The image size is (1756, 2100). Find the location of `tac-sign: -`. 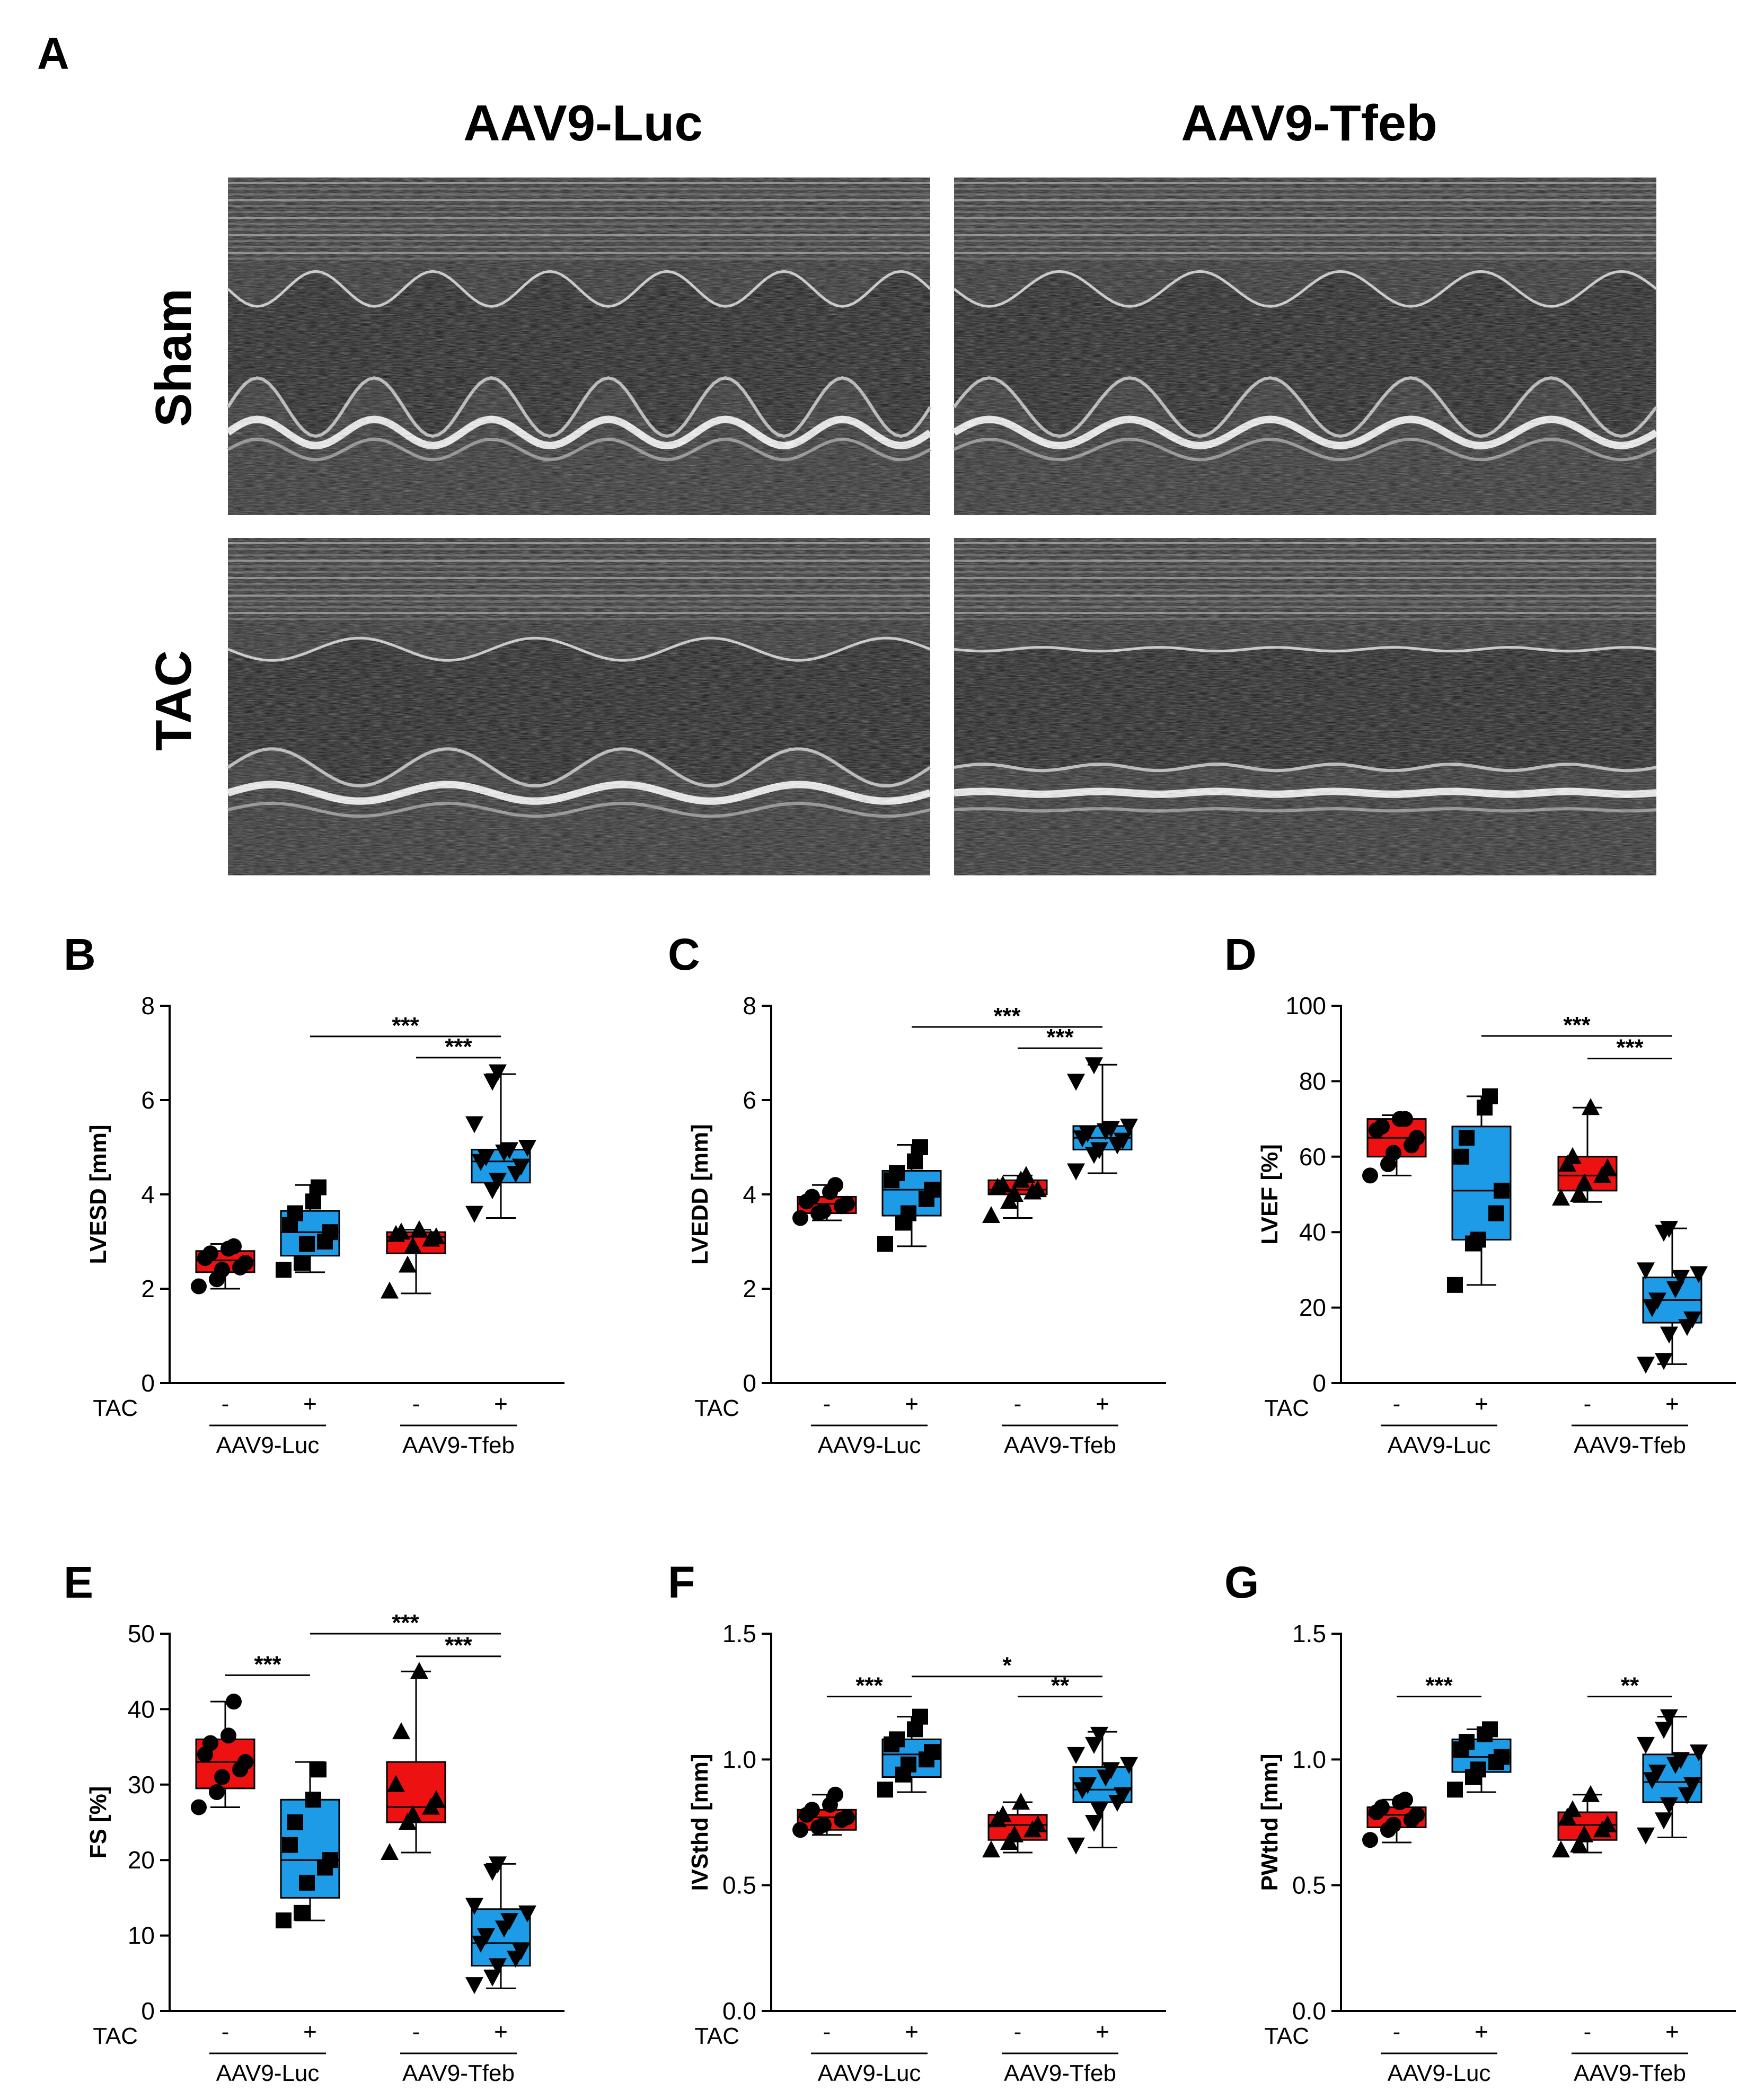

tac-sign: - is located at coordinates (226, 2032).